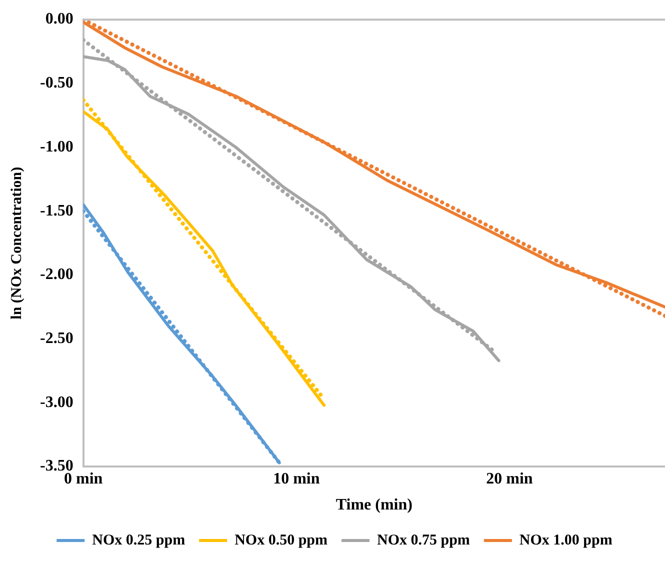  What do you see at coordinates (139, 540) in the screenshot?
I see `legend-label: NOx 0.25 ppm` at bounding box center [139, 540].